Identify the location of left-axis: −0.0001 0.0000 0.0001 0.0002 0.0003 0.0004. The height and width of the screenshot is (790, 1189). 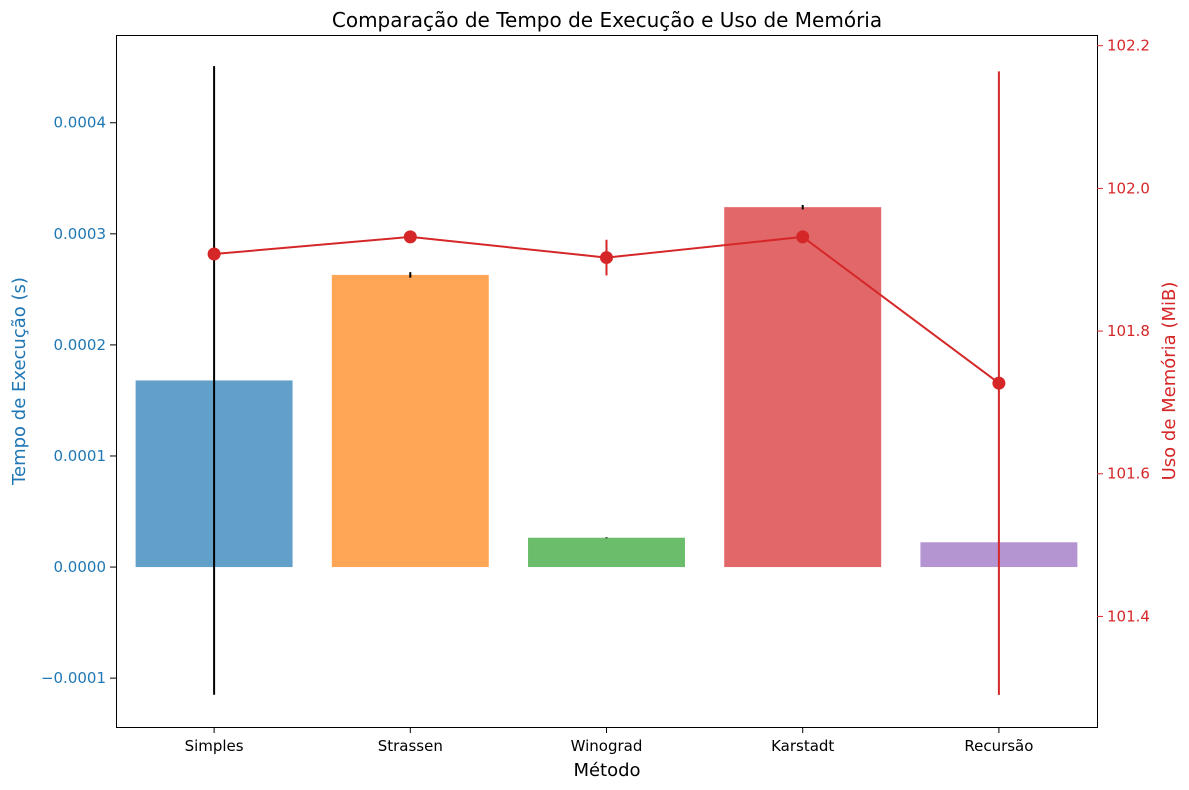
(78, 400).